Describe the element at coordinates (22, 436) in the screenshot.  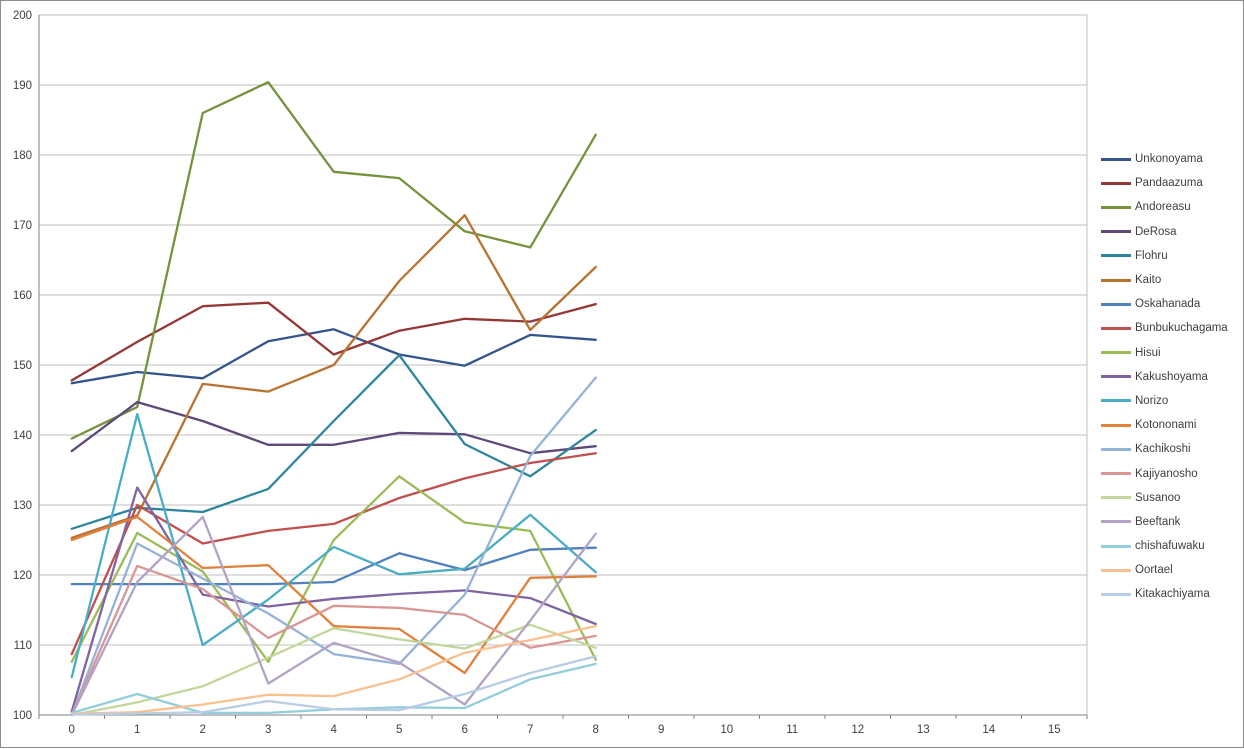
I see `y-axis-label: 140` at that location.